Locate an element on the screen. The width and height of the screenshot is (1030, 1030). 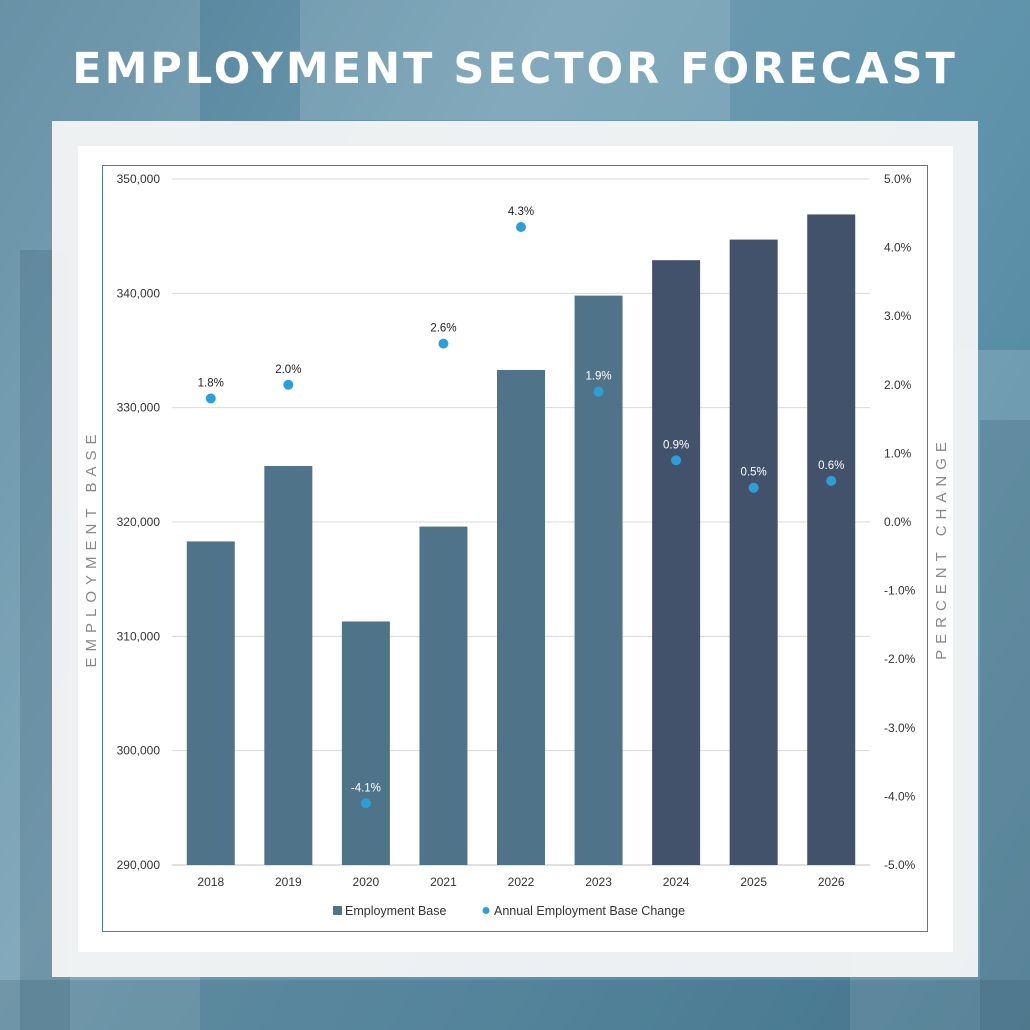
dot-label: 4.3% is located at coordinates (521, 212).